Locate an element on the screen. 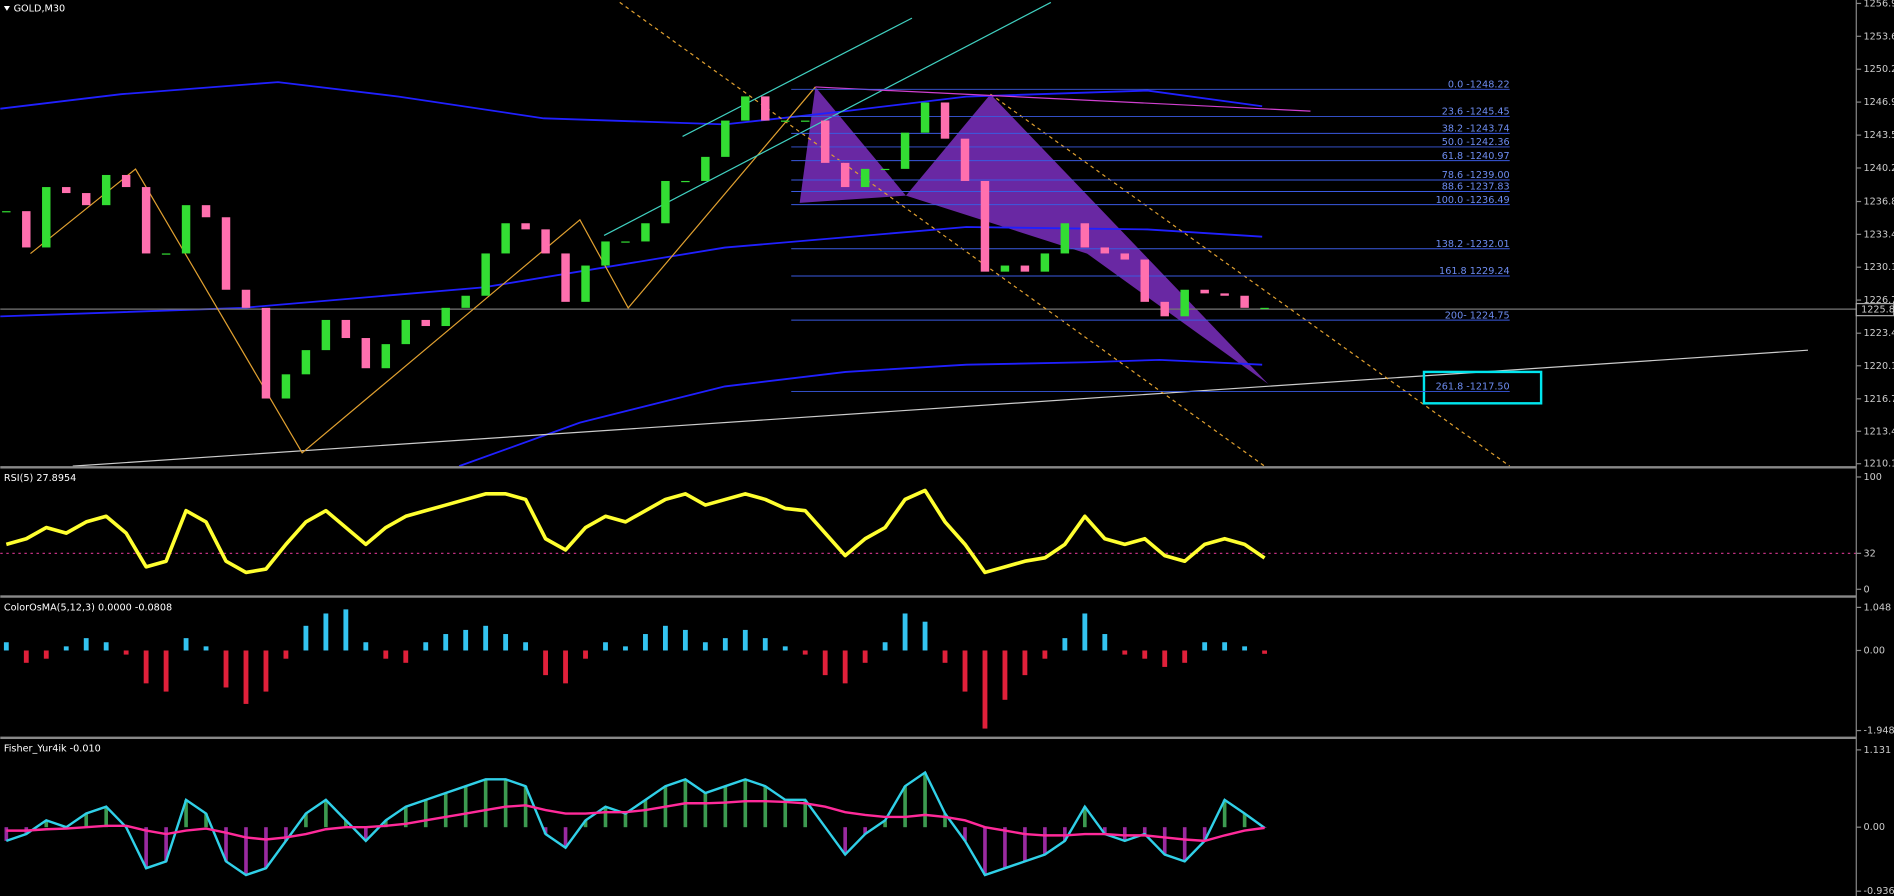 Image resolution: width=1894 pixels, height=896 pixels. signal-line is located at coordinates (635, 821).